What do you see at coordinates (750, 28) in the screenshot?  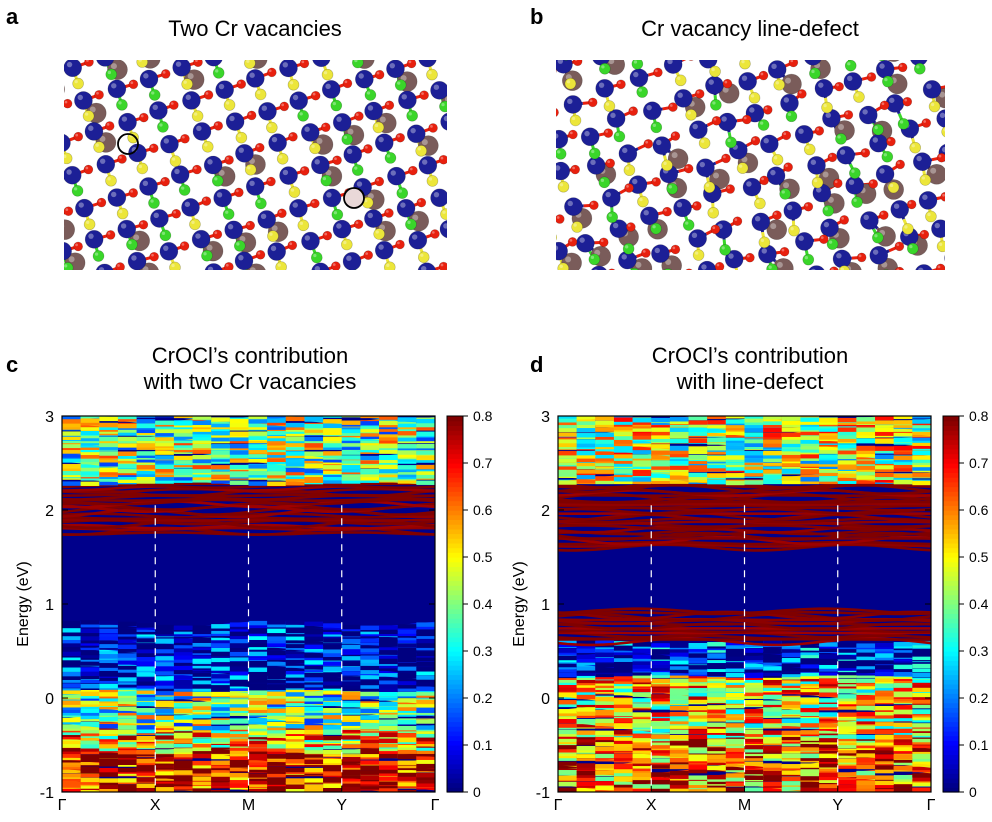 I see `panel-title-b: Cr vacancy line-defect` at bounding box center [750, 28].